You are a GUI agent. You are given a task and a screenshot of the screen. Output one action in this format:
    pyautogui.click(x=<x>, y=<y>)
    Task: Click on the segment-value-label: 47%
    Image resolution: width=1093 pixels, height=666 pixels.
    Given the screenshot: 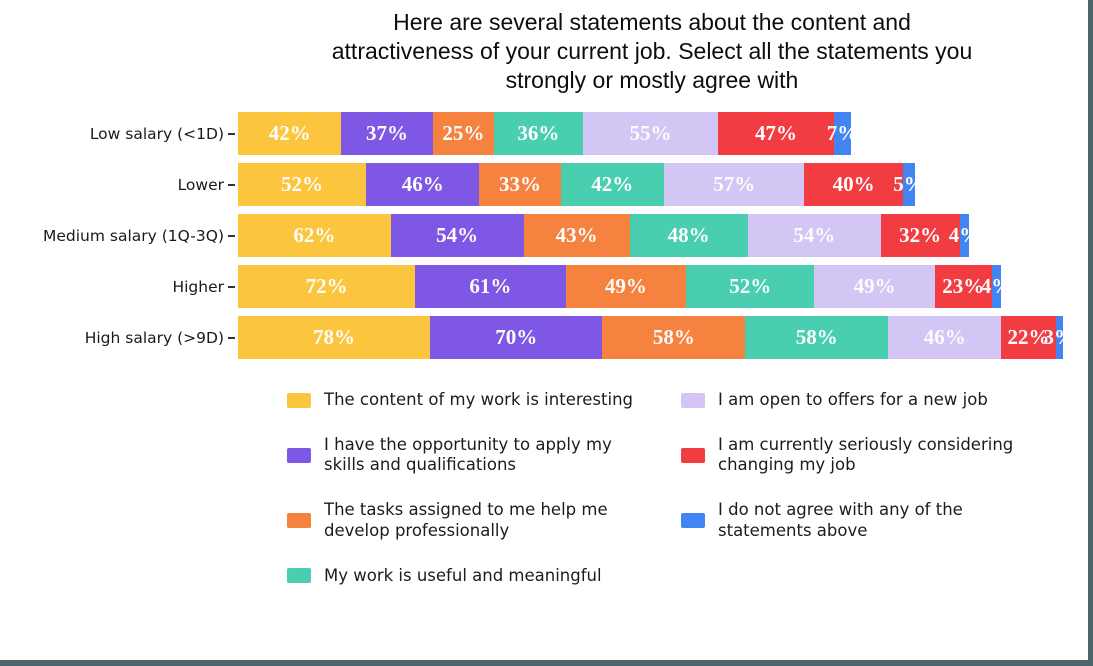 What is the action you would take?
    pyautogui.click(x=776, y=133)
    